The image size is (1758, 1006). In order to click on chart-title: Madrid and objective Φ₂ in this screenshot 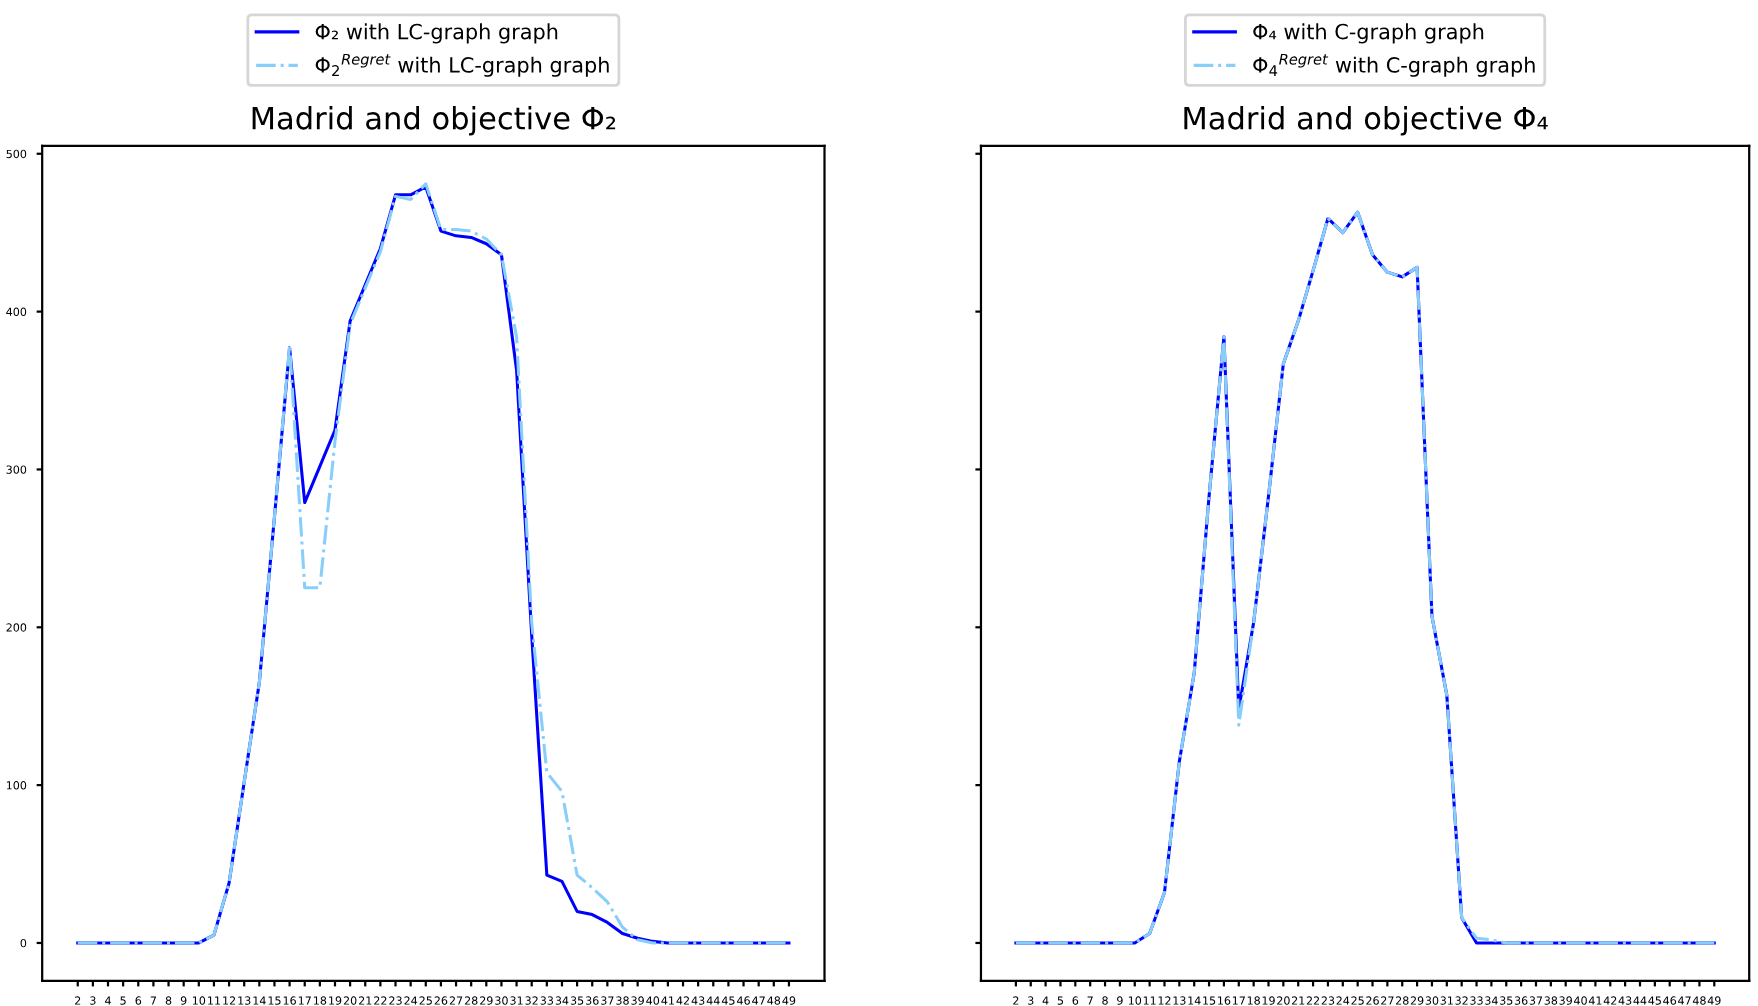, I will do `click(434, 120)`.